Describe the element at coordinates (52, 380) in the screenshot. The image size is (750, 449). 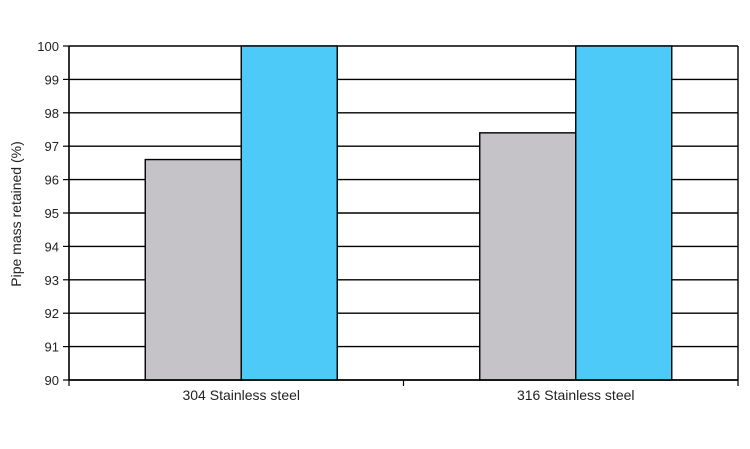
I see `y-tick-label: 90` at that location.